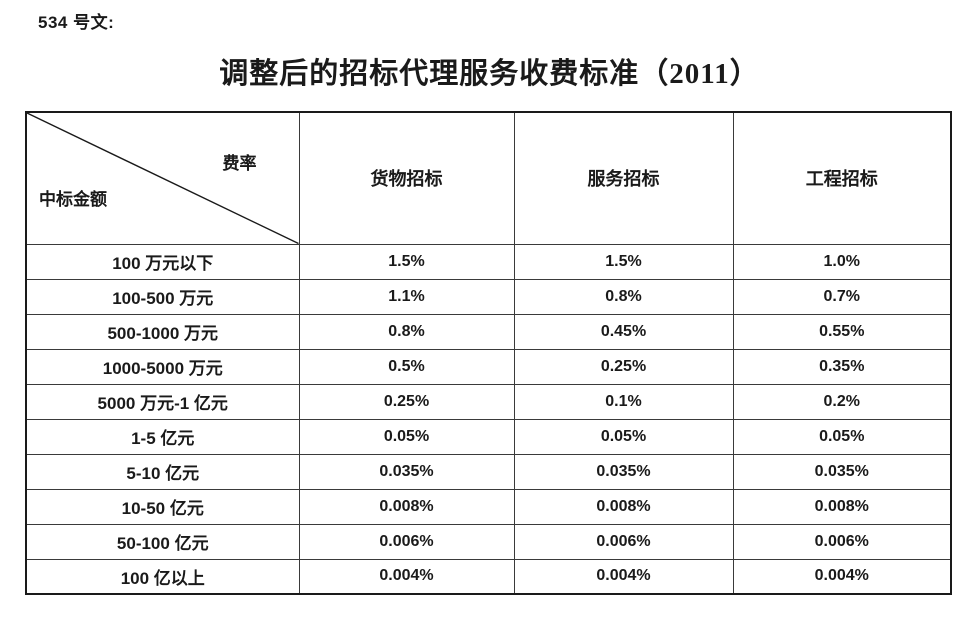 This screenshot has width=979, height=629. I want to click on row-label-cell: 100 亿以上, so click(162, 576).